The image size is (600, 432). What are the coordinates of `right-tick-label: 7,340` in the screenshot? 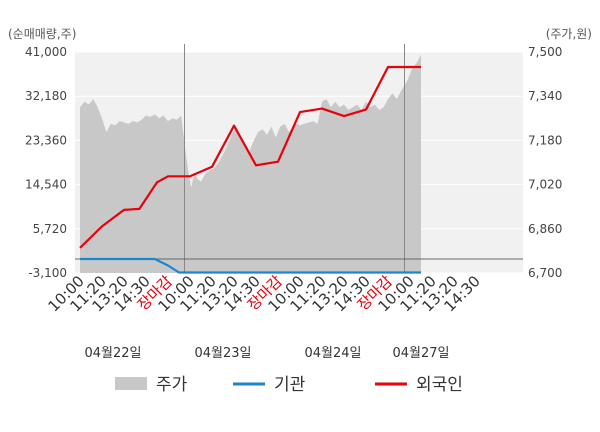 It's located at (545, 96).